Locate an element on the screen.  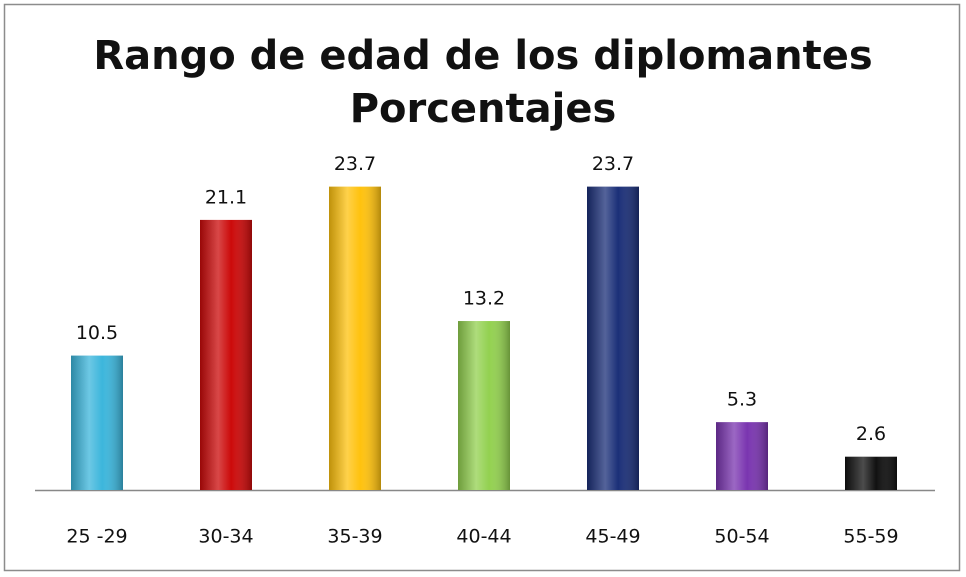
value-label: 10.5 is located at coordinates (97, 333).